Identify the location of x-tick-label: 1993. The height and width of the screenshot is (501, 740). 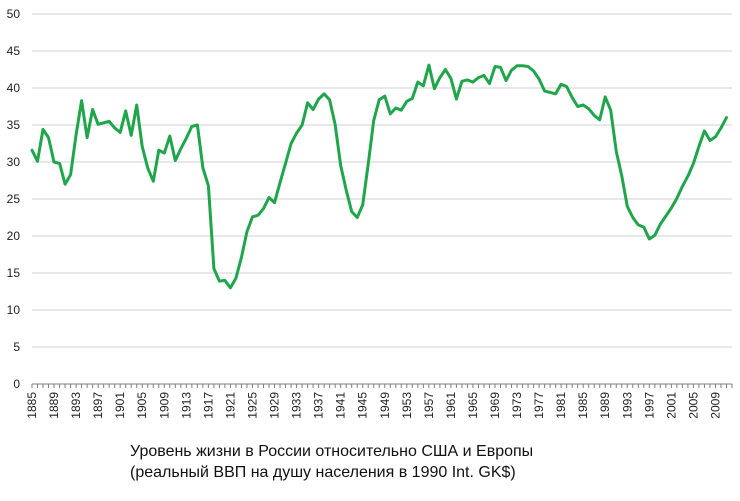
(627, 405).